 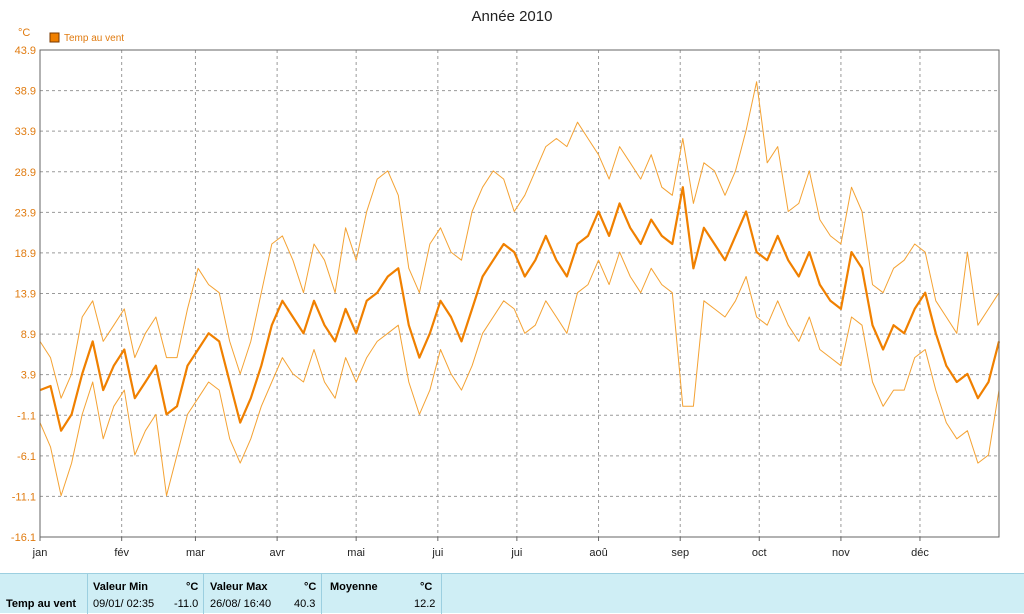 I want to click on y-tick-label: 28.9, so click(x=25, y=173).